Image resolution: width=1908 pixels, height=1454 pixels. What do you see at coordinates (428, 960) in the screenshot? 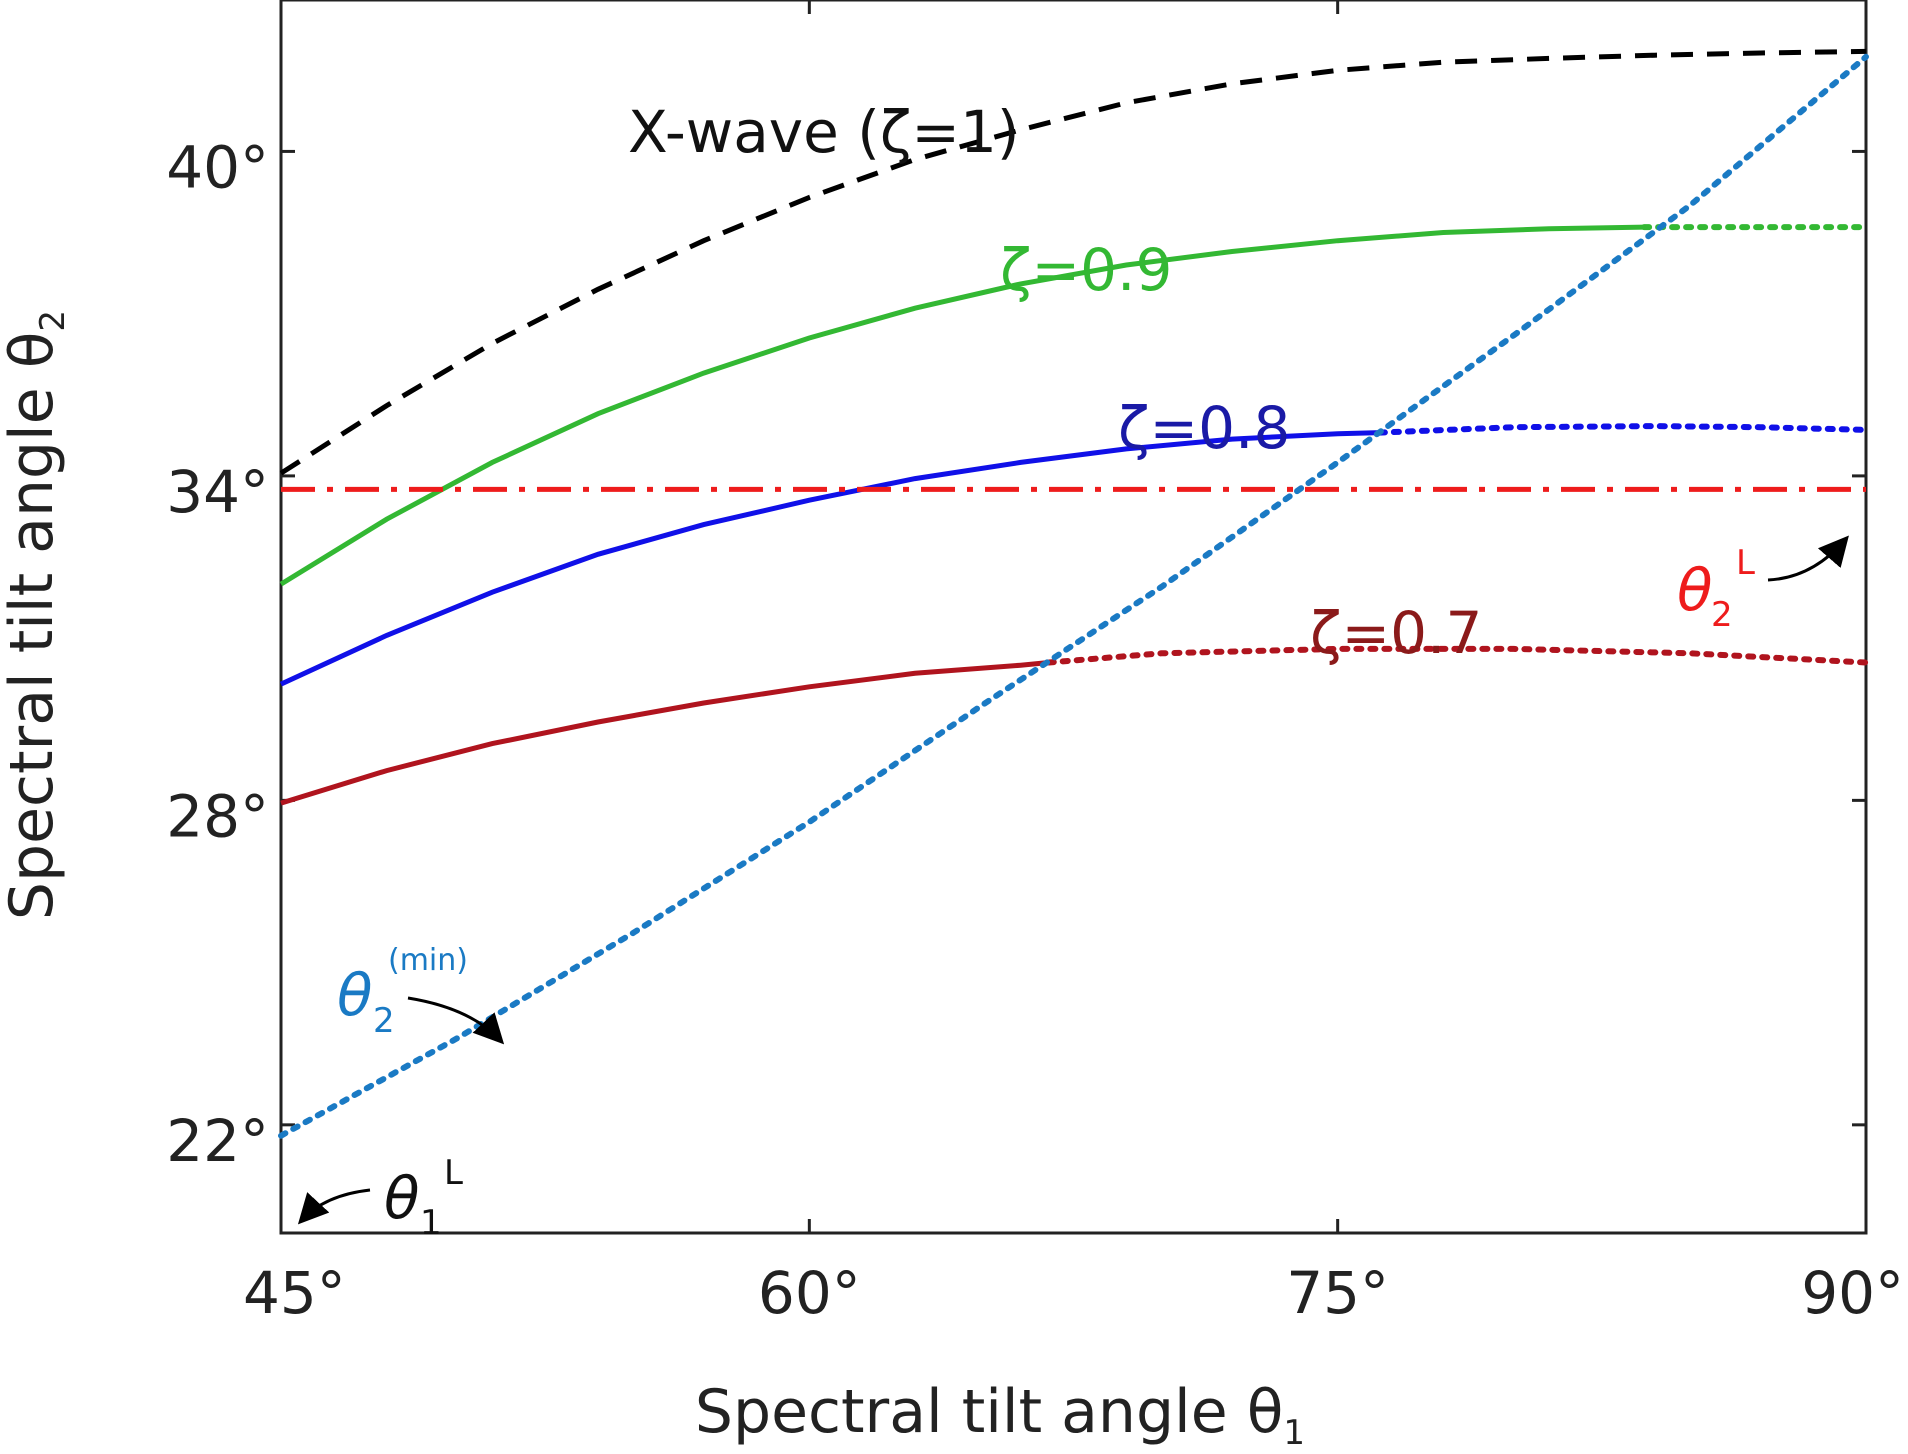
I see `theta2min-sup: (min)` at bounding box center [428, 960].